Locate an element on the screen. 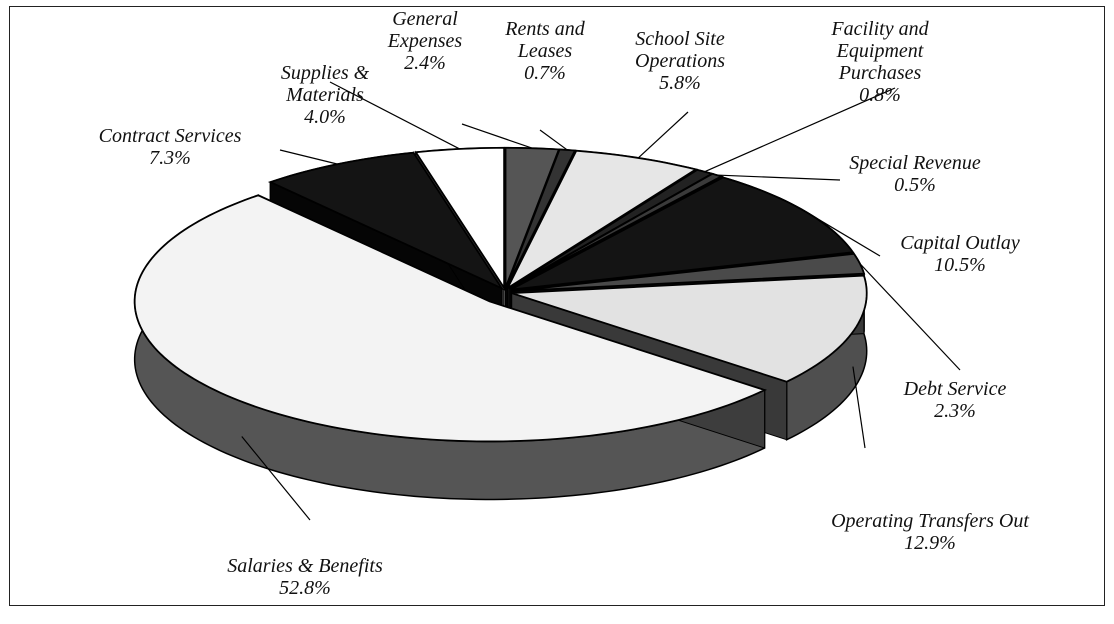  value-label: 2.3% is located at coordinates (955, 411).